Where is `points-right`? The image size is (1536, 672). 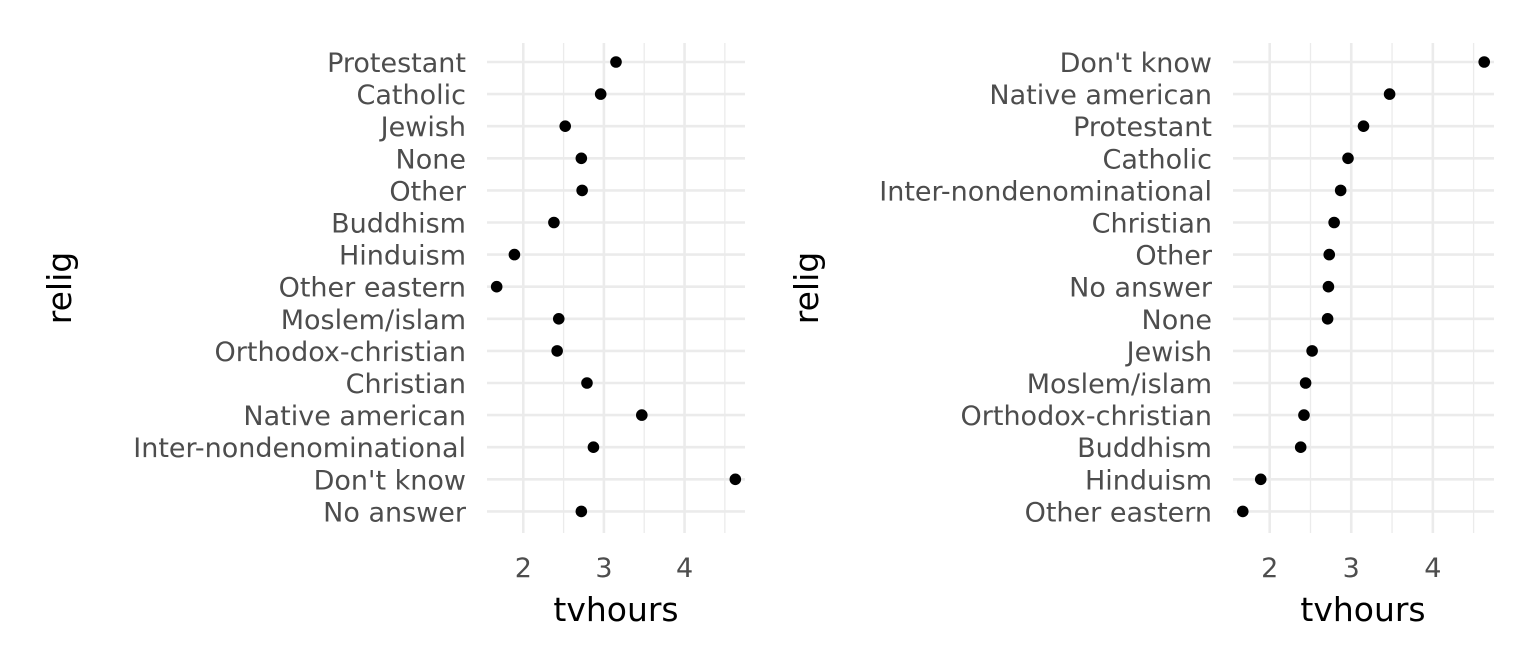 points-right is located at coordinates (1363, 287).